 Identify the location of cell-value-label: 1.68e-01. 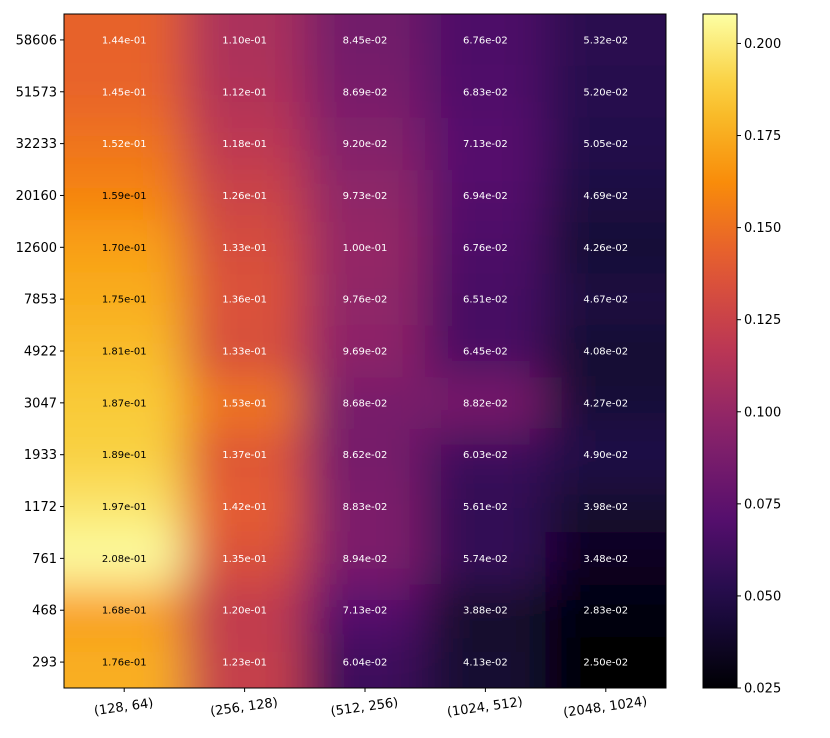
(124, 611).